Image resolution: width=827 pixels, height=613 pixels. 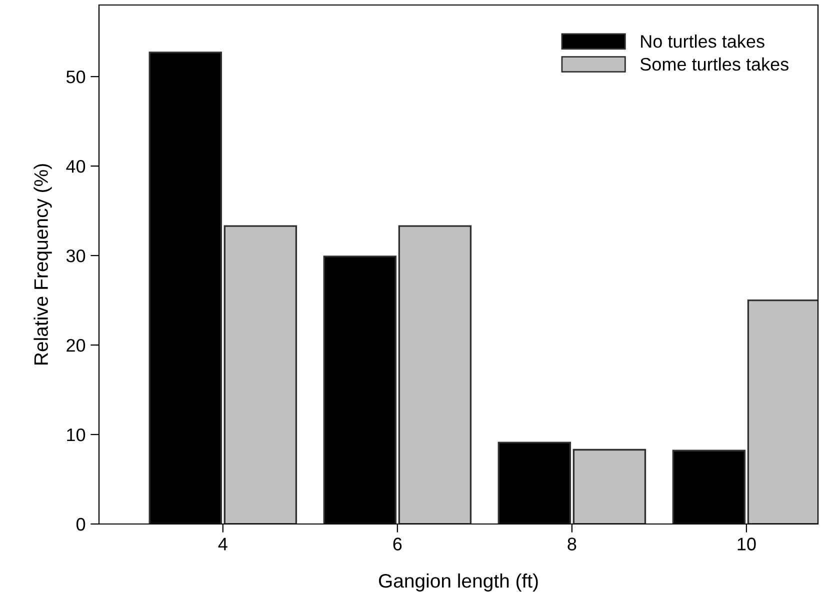 What do you see at coordinates (458, 582) in the screenshot?
I see `x-axis-title: Gangion length (ft)` at bounding box center [458, 582].